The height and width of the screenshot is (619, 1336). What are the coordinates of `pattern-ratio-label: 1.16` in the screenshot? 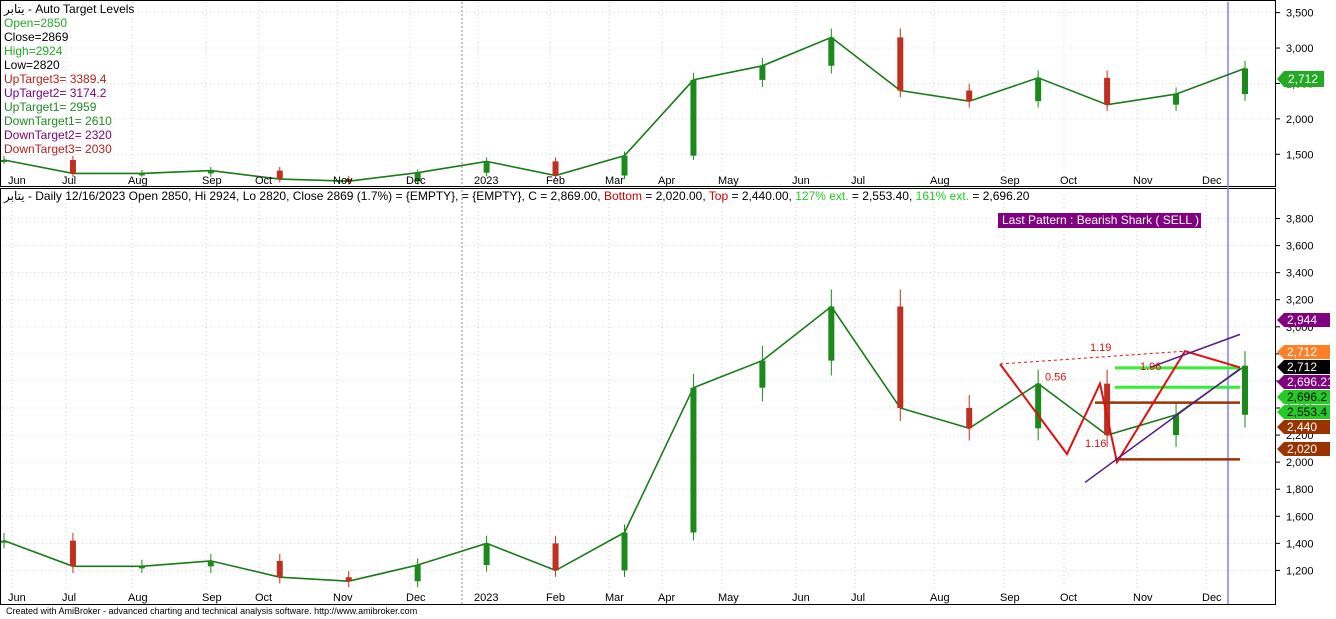 It's located at (1095, 444).